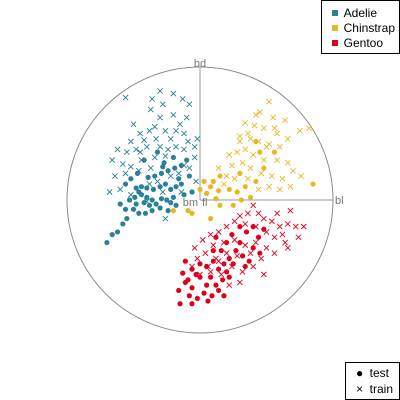 This screenshot has width=400, height=400. I want to click on legend-item-gentoo: Gentoo, so click(362, 42).